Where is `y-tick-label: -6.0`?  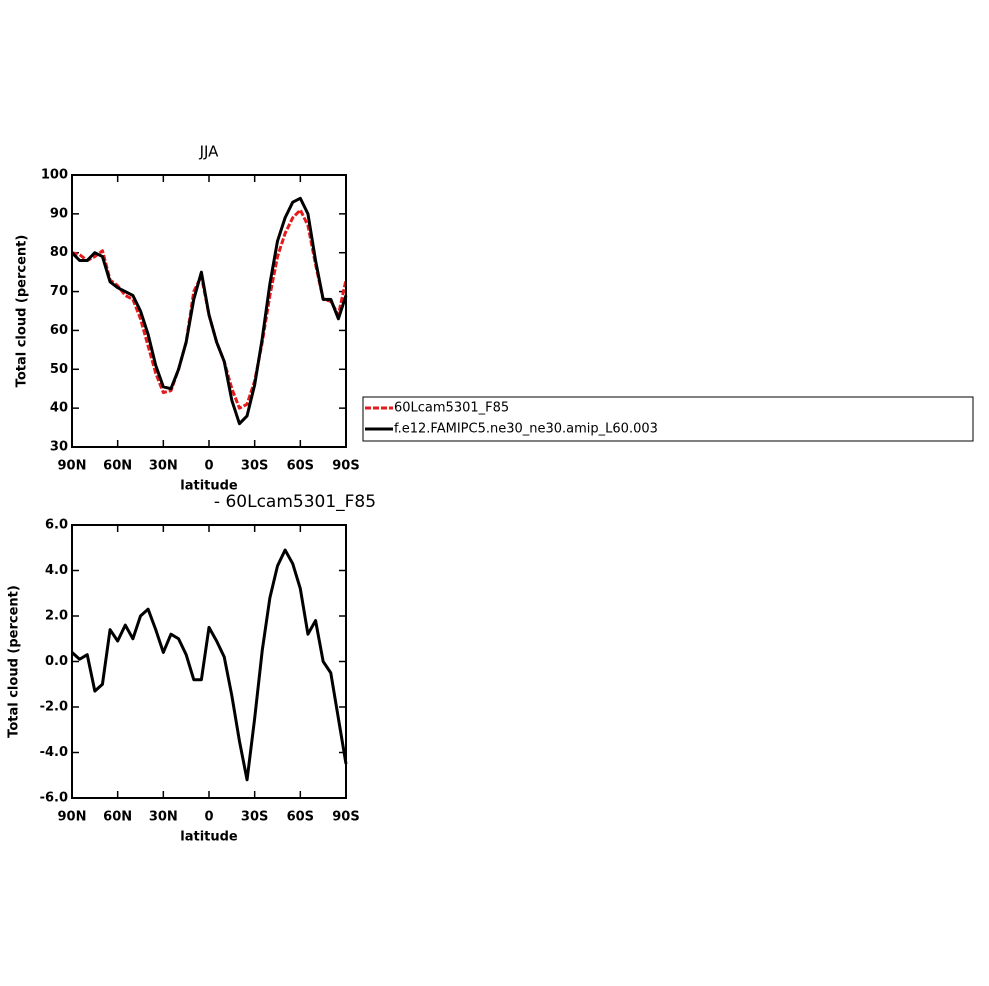
y-tick-label: -6.0 is located at coordinates (54, 798).